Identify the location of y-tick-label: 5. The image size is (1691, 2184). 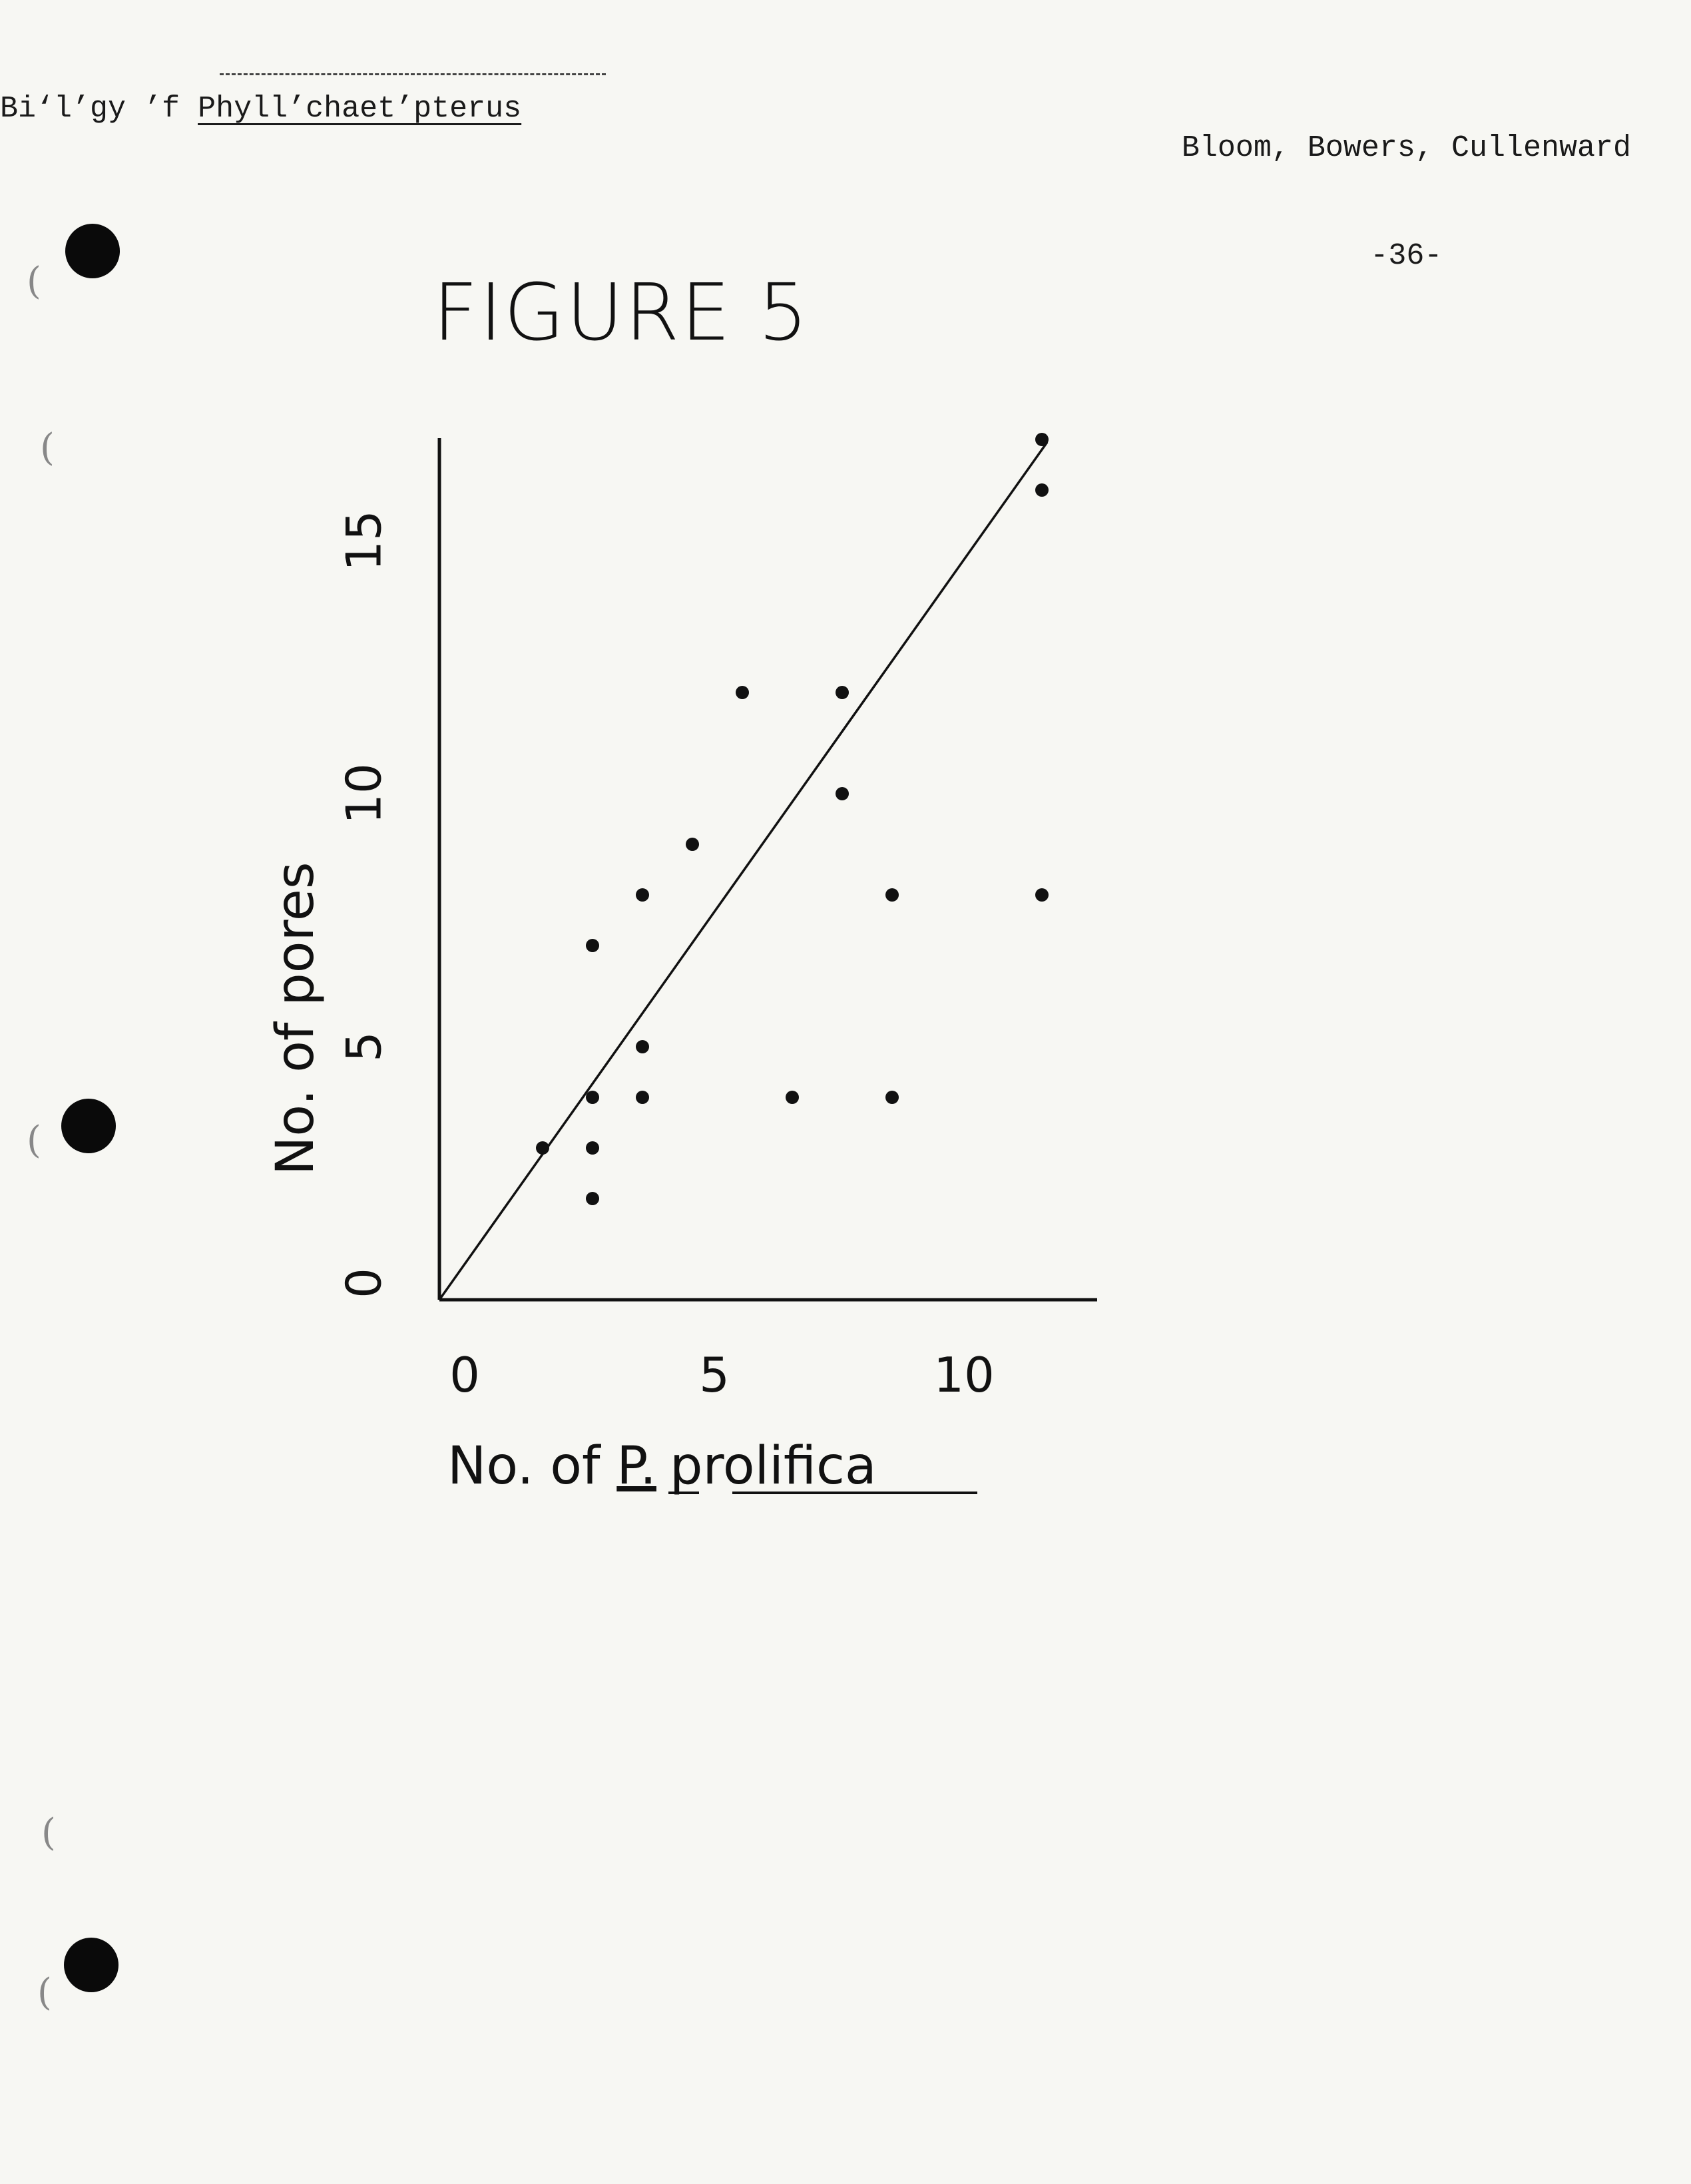
(364, 1046).